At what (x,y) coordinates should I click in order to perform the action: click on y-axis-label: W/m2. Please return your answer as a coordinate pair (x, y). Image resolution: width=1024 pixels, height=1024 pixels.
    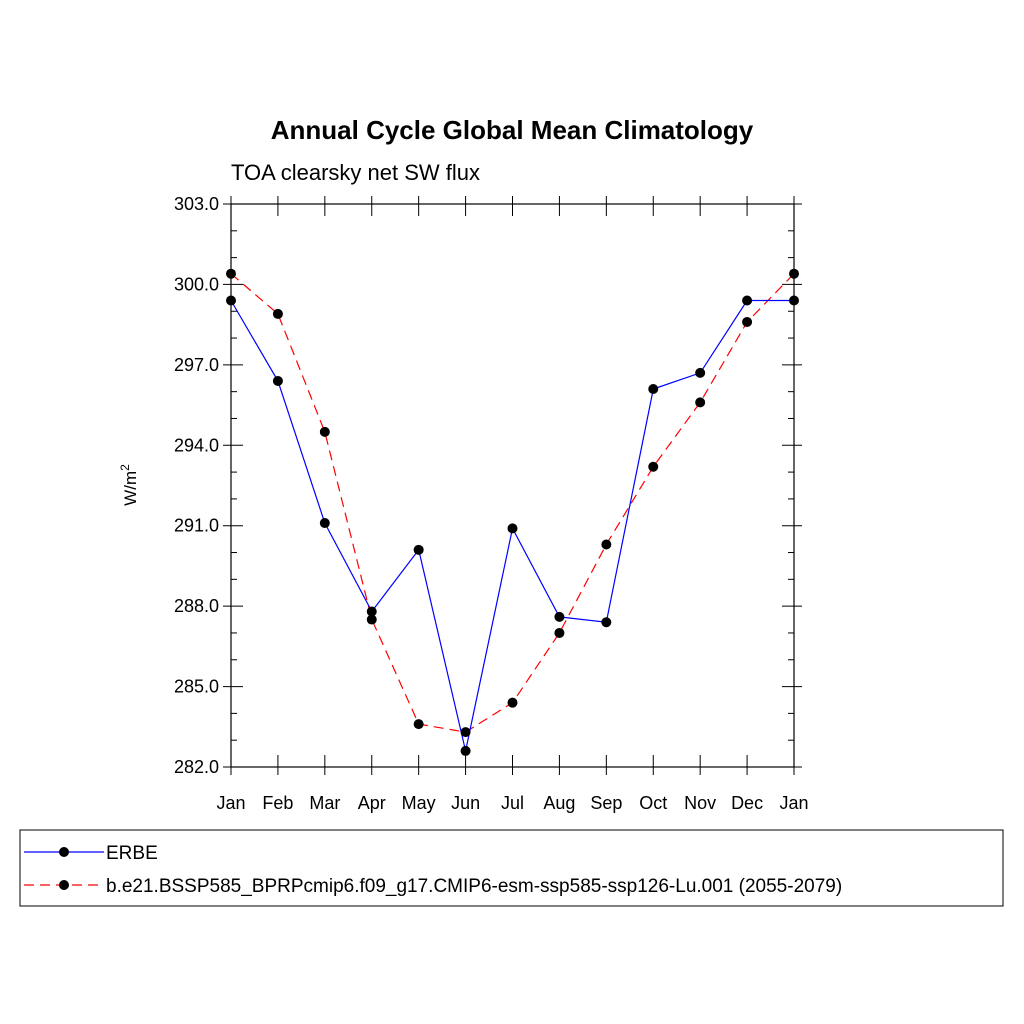
    Looking at the image, I should click on (129, 485).